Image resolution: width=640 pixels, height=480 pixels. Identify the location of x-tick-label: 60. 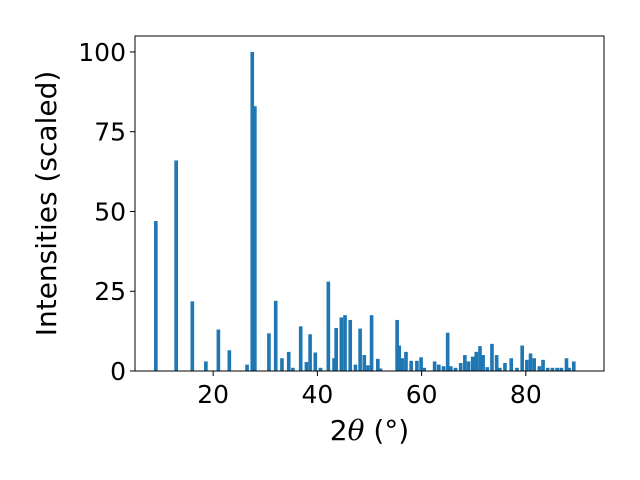
(422, 394).